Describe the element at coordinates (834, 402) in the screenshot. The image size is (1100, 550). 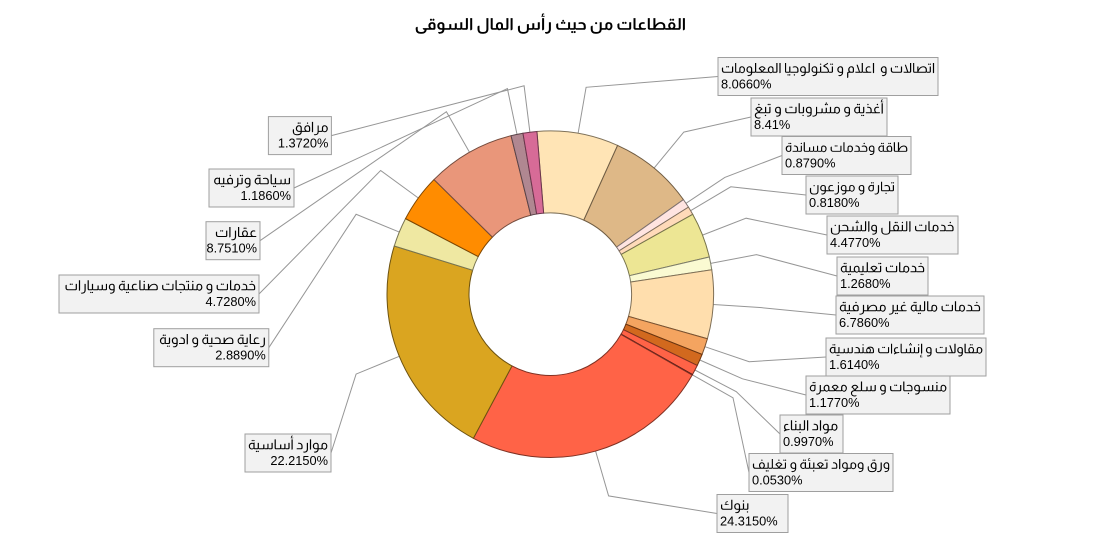
I see `svg-text: 1.1770%` at that location.